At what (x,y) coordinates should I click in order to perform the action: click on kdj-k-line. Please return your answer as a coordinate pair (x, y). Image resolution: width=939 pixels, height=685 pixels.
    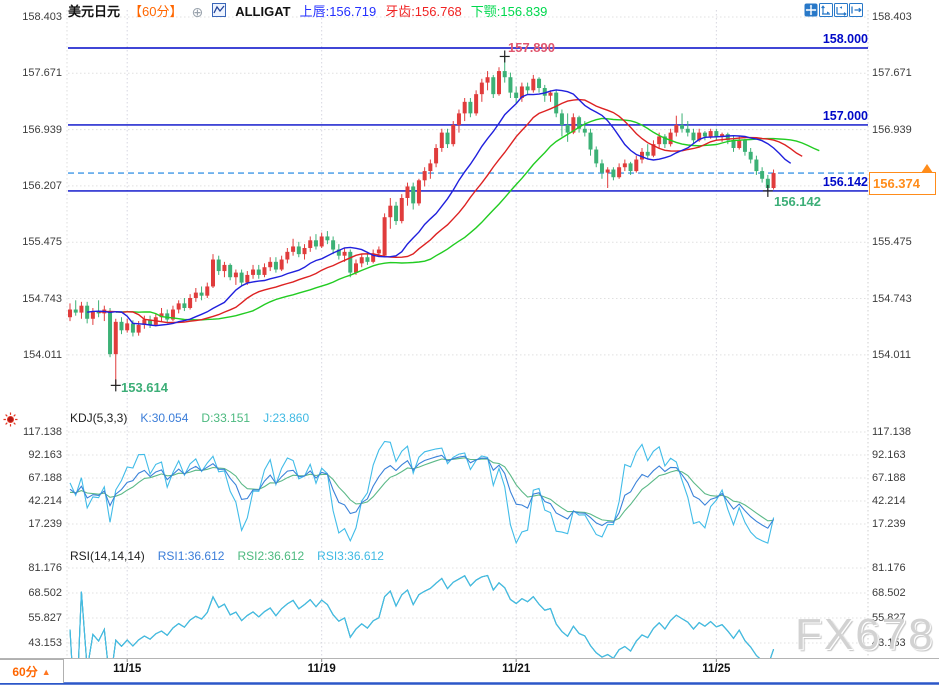
    Looking at the image, I should click on (422, 491).